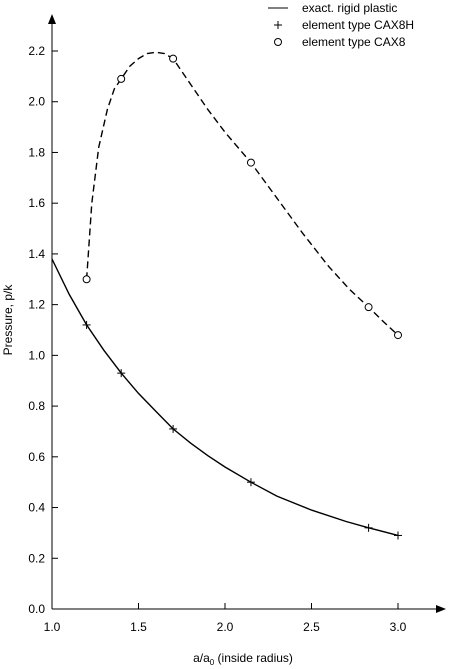 Image resolution: width=451 pixels, height=669 pixels. What do you see at coordinates (311, 627) in the screenshot?
I see `x-tick-label: 2.5` at bounding box center [311, 627].